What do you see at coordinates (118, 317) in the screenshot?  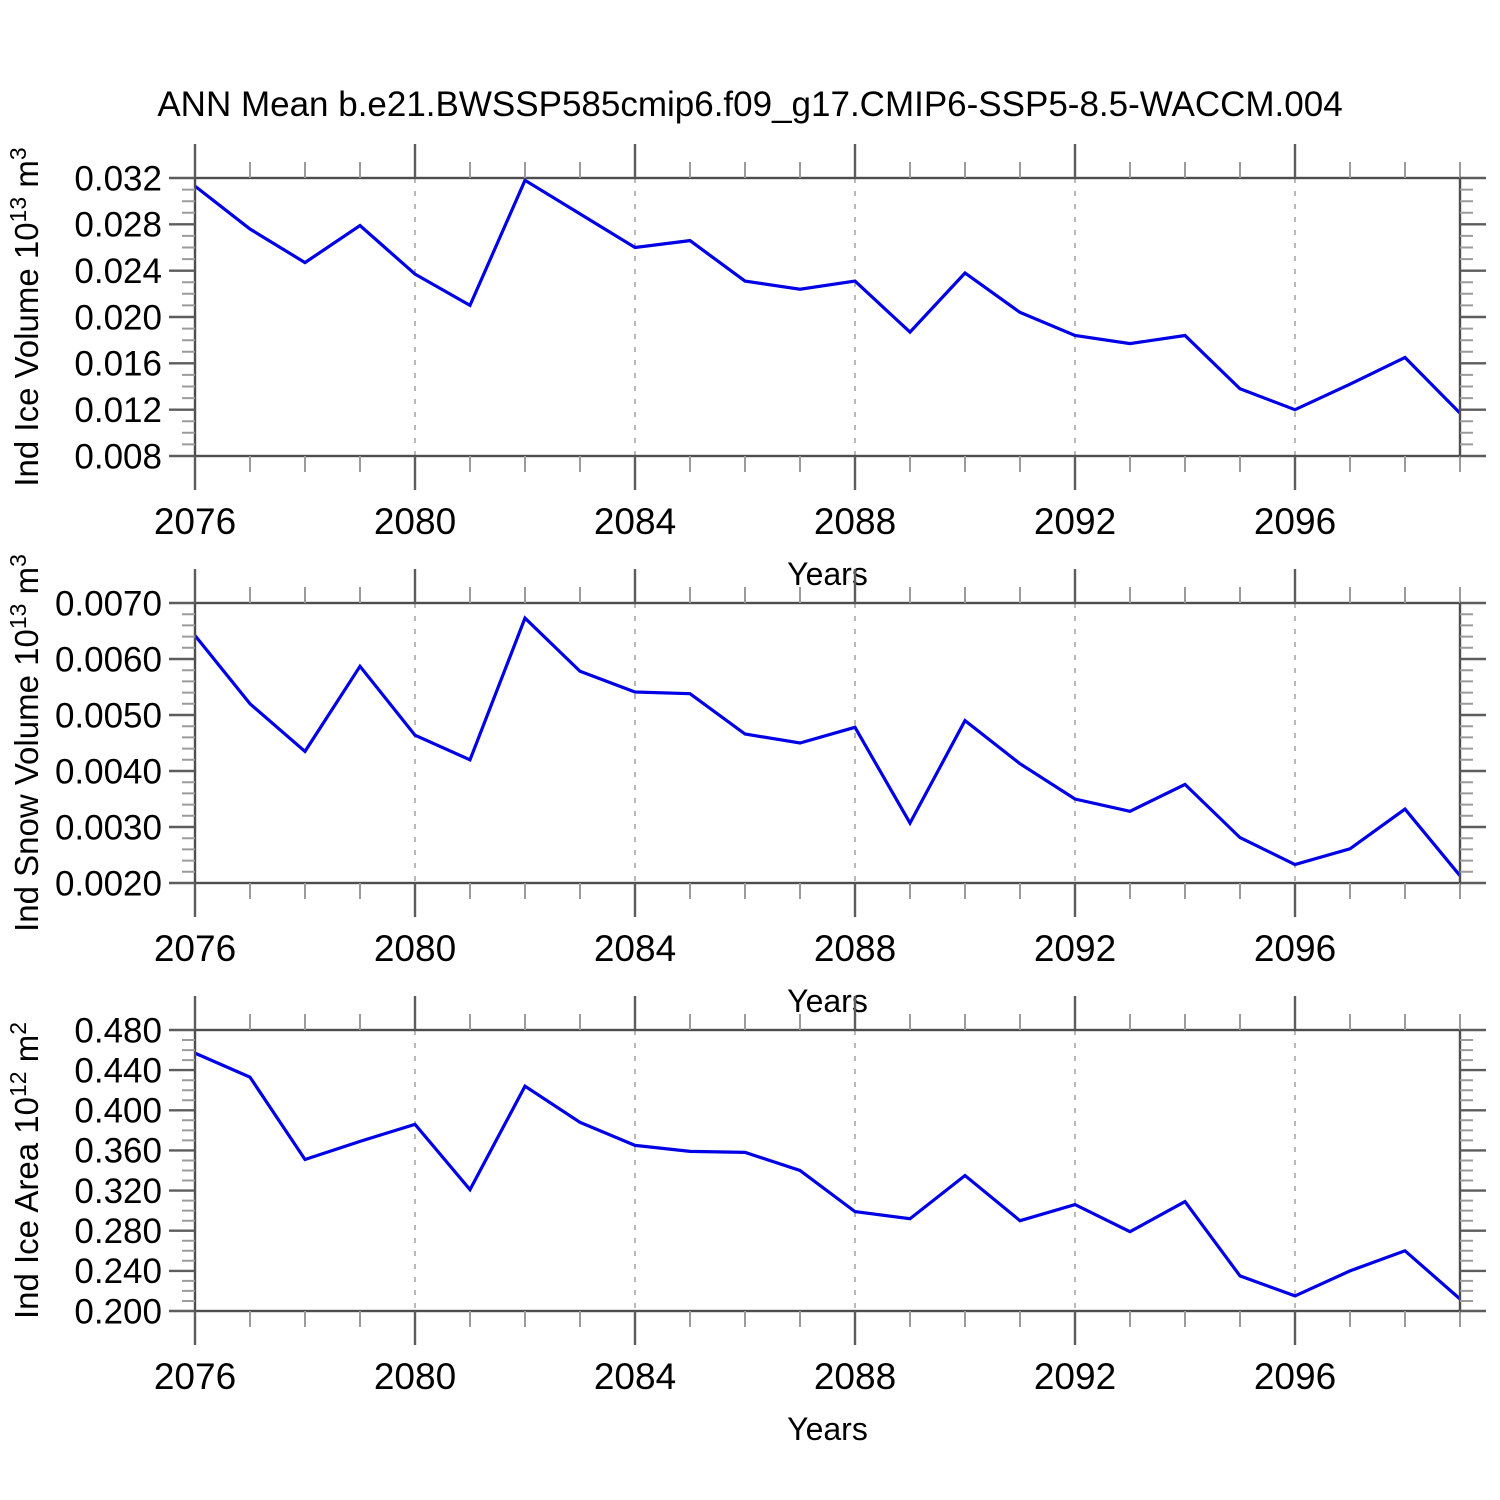 I see `y-tick-label: 0.020` at bounding box center [118, 317].